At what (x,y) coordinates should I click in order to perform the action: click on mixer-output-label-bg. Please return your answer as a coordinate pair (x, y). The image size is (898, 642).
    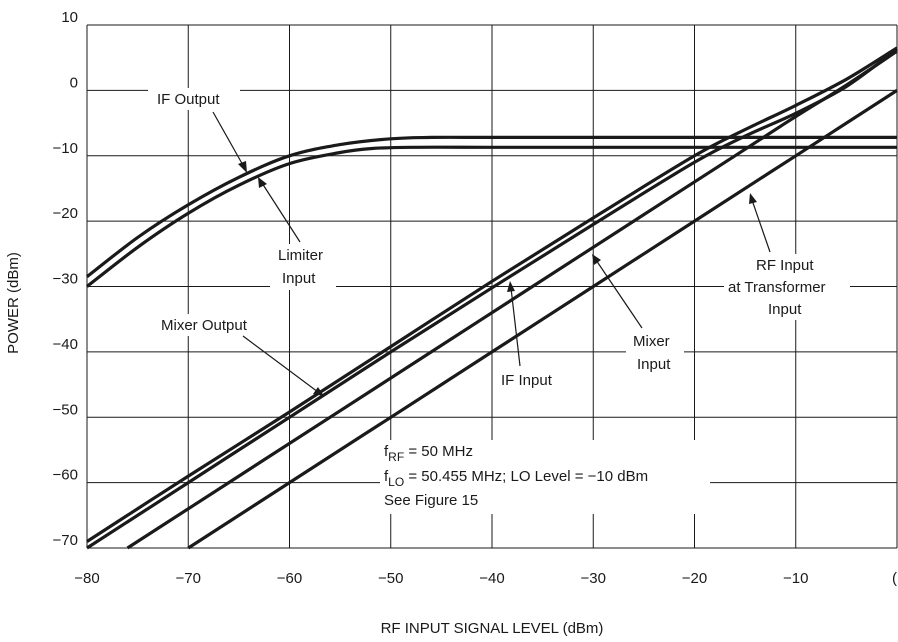
    Looking at the image, I should click on (218, 325).